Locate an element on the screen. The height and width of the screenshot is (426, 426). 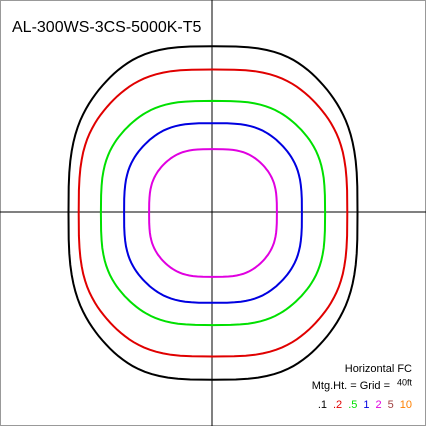
legend-entry: .5 is located at coordinates (352, 405).